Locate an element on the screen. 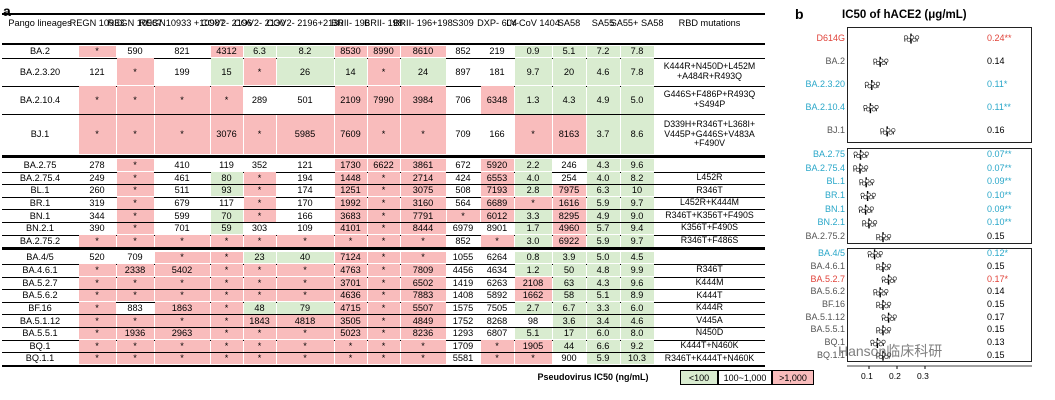 Image resolution: width=1055 pixels, height=400 pixels. ic50-value: 0.15 is located at coordinates (996, 329).